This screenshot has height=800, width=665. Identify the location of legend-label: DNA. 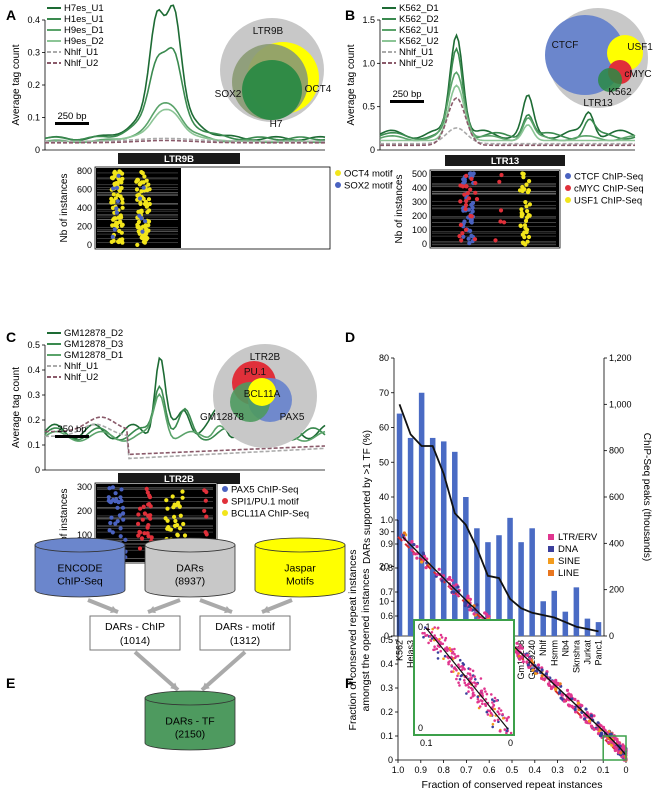
(568, 549).